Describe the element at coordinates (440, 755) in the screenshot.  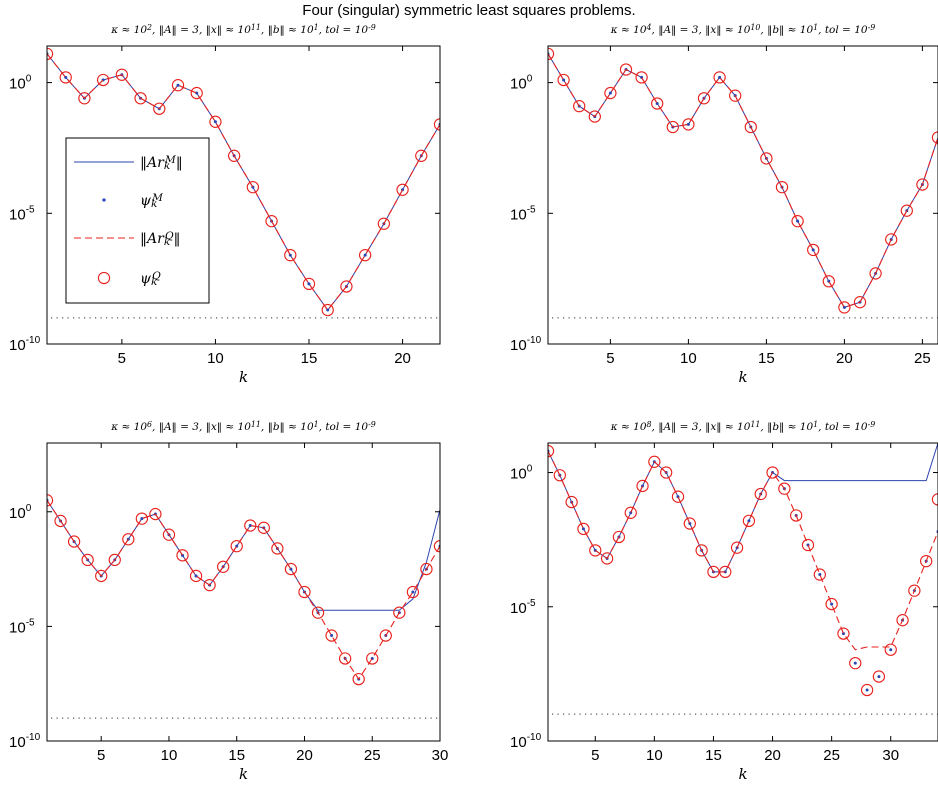
I see `x-tick-label: 30` at that location.